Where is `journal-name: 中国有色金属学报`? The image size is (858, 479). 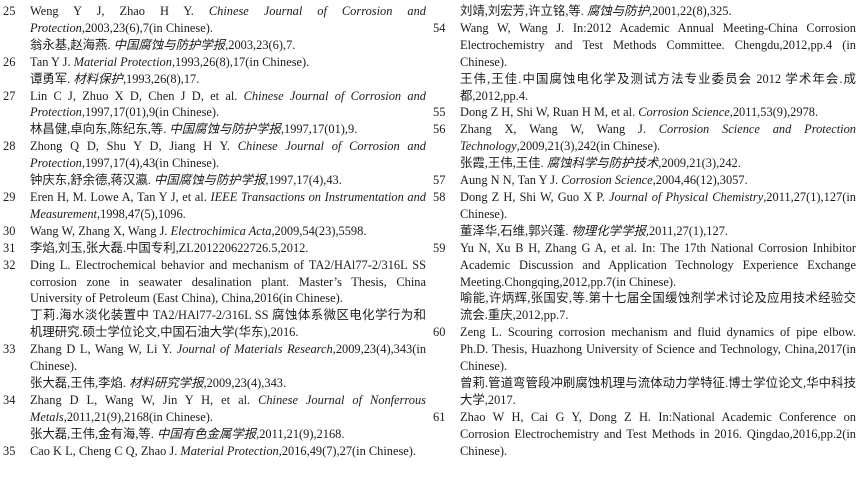
journal-name: 中国有色金属学报 is located at coordinates (207, 433).